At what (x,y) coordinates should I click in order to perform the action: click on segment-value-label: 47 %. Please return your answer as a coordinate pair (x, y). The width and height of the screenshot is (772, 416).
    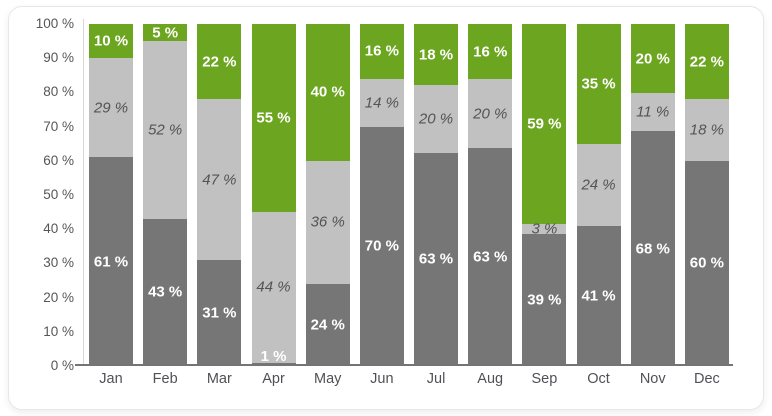
    Looking at the image, I should click on (219, 180).